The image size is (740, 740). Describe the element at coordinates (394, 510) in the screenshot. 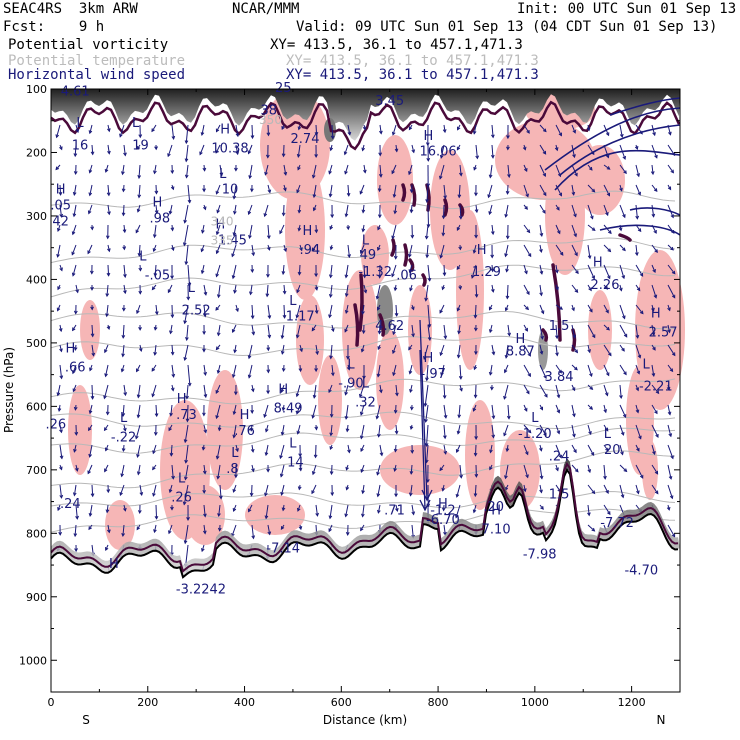

I see `hl-label: .71` at that location.